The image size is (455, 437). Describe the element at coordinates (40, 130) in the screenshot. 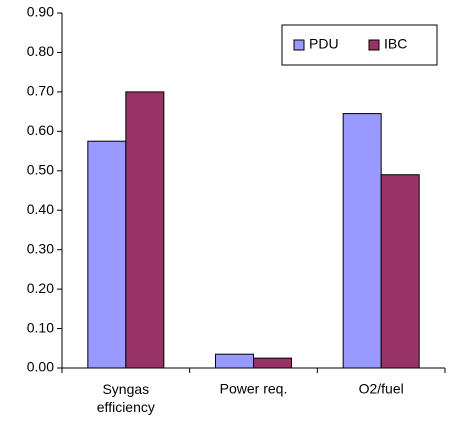

I see `y-tick-label: 0.60` at that location.